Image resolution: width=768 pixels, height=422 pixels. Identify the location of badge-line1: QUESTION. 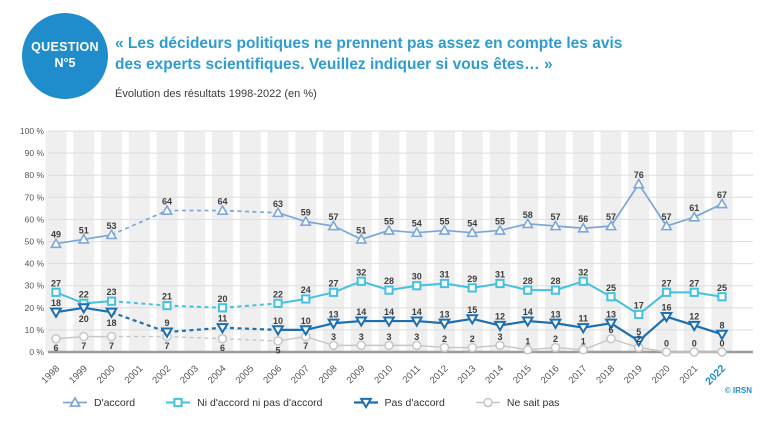
(65, 47).